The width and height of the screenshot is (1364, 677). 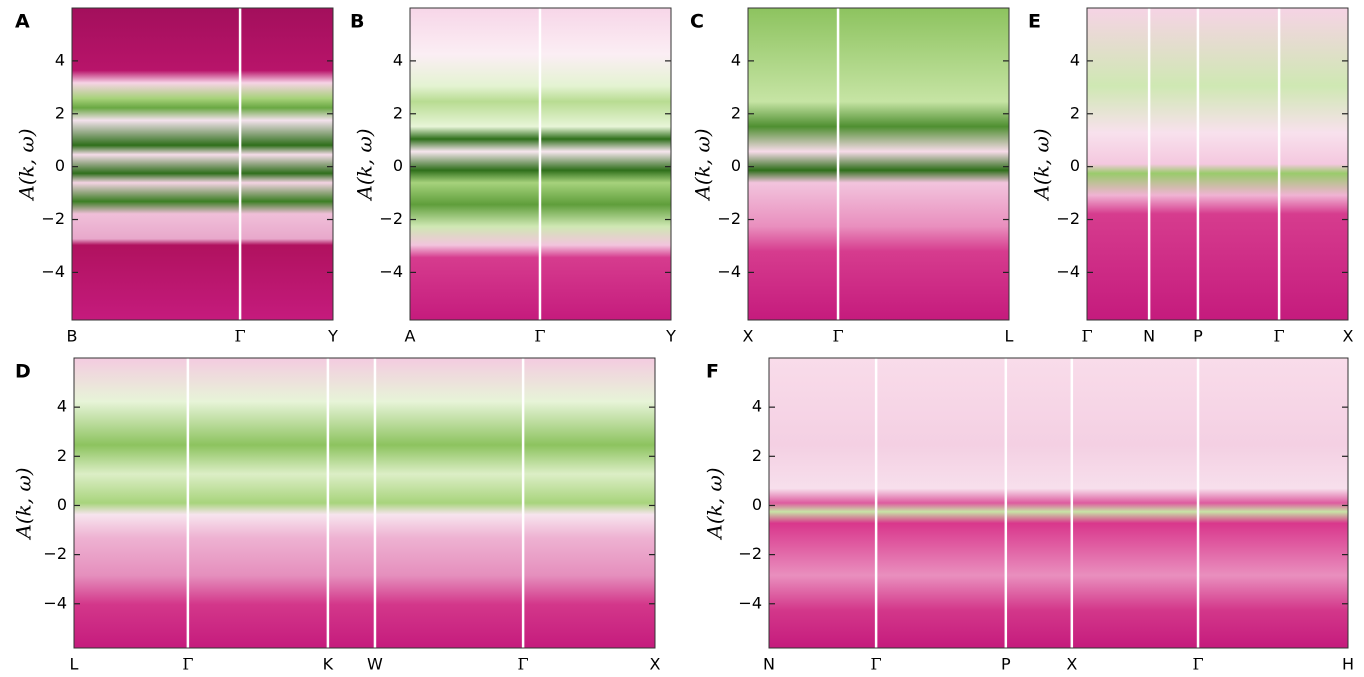 I want to click on x-tick-label: H, so click(x=1348, y=664).